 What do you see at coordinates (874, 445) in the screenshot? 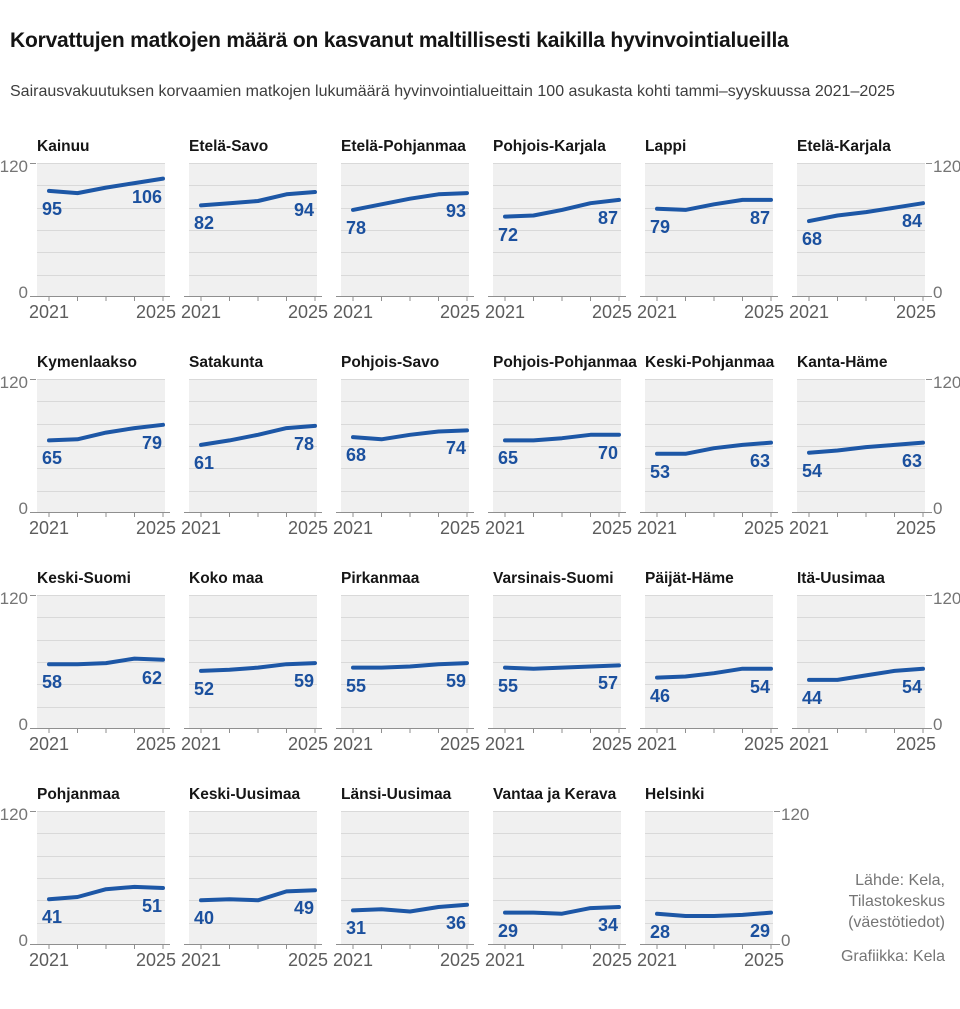
I see `chart-kanta-häme: Kanta-Häme 54 63 120 0 2021 2025` at bounding box center [874, 445].